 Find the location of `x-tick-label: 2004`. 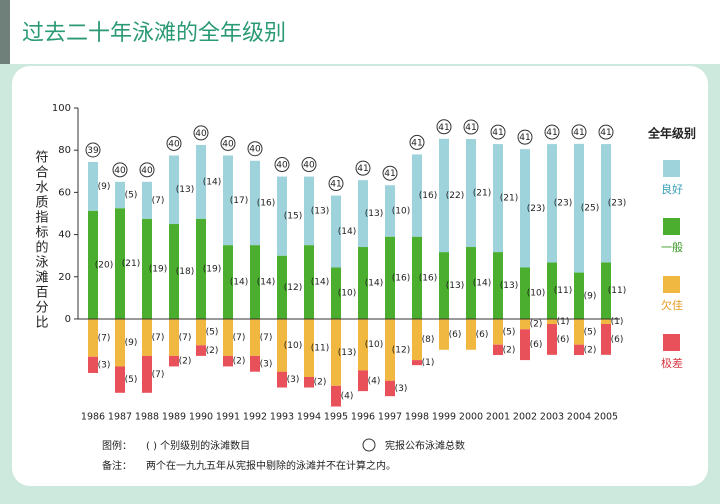

x-tick-label: 2004 is located at coordinates (579, 417).